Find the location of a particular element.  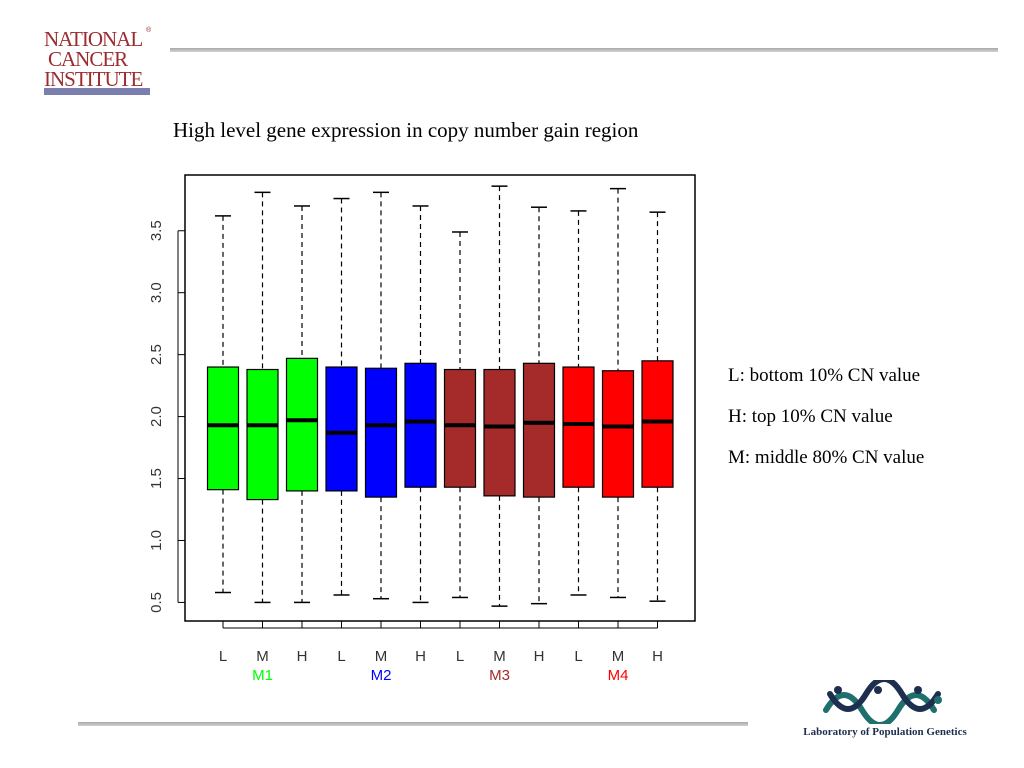

box-M3-M is located at coordinates (499, 396).